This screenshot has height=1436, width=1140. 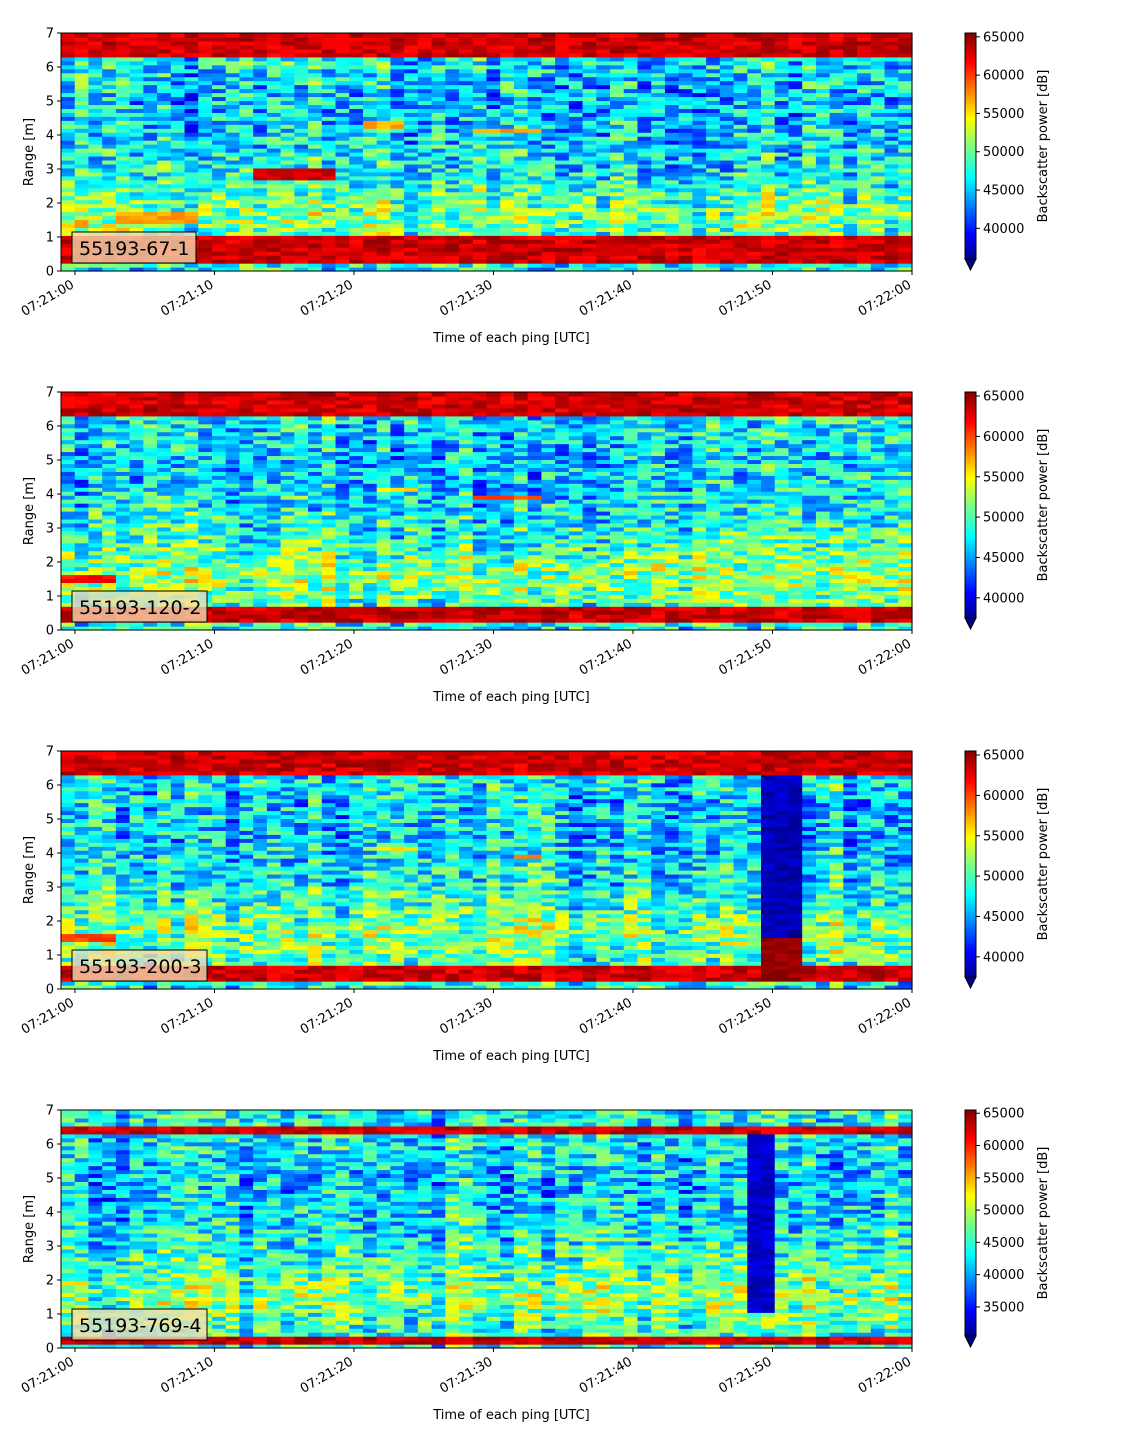 What do you see at coordinates (50, 34) in the screenshot?
I see `y-tick-label: 7` at bounding box center [50, 34].